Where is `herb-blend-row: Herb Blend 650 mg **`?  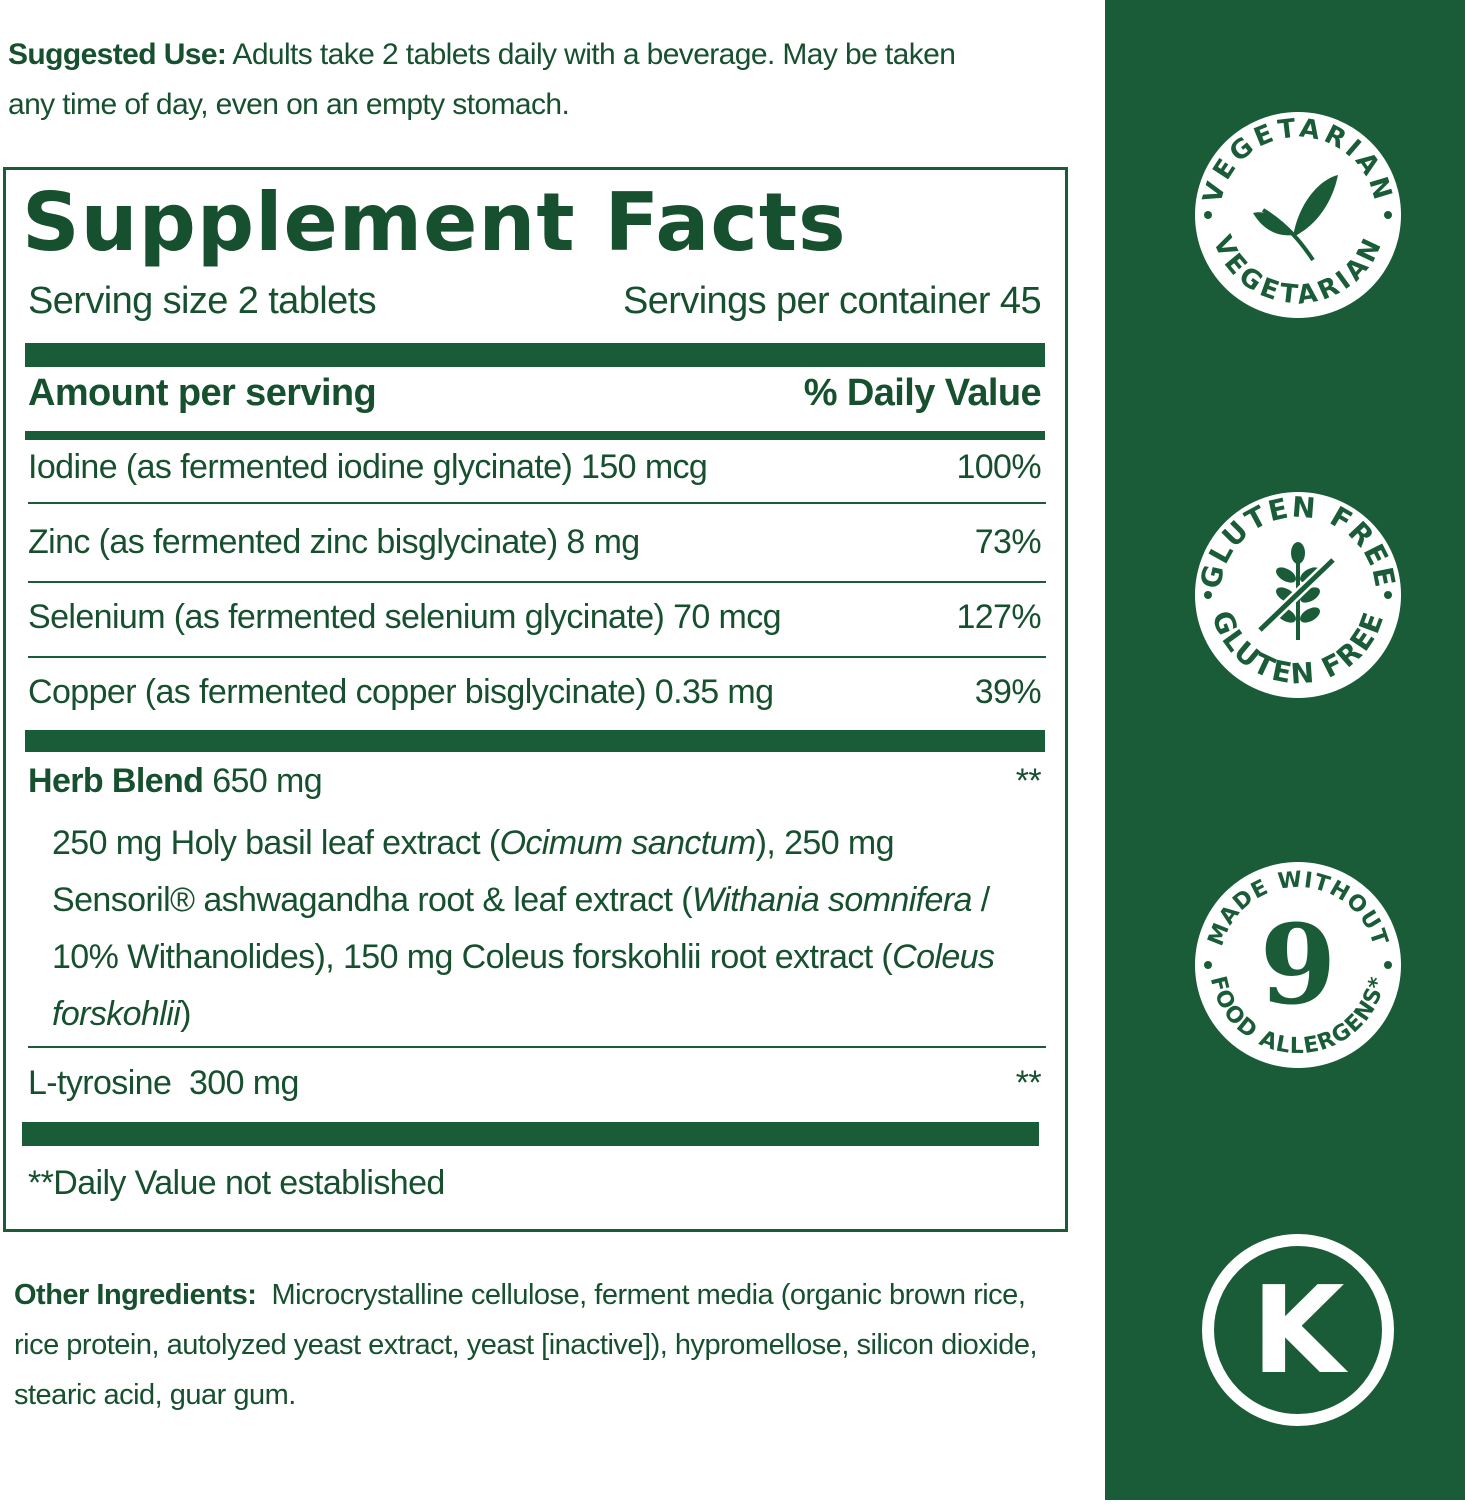 herb-blend-row: Herb Blend 650 mg ** is located at coordinates (535, 781).